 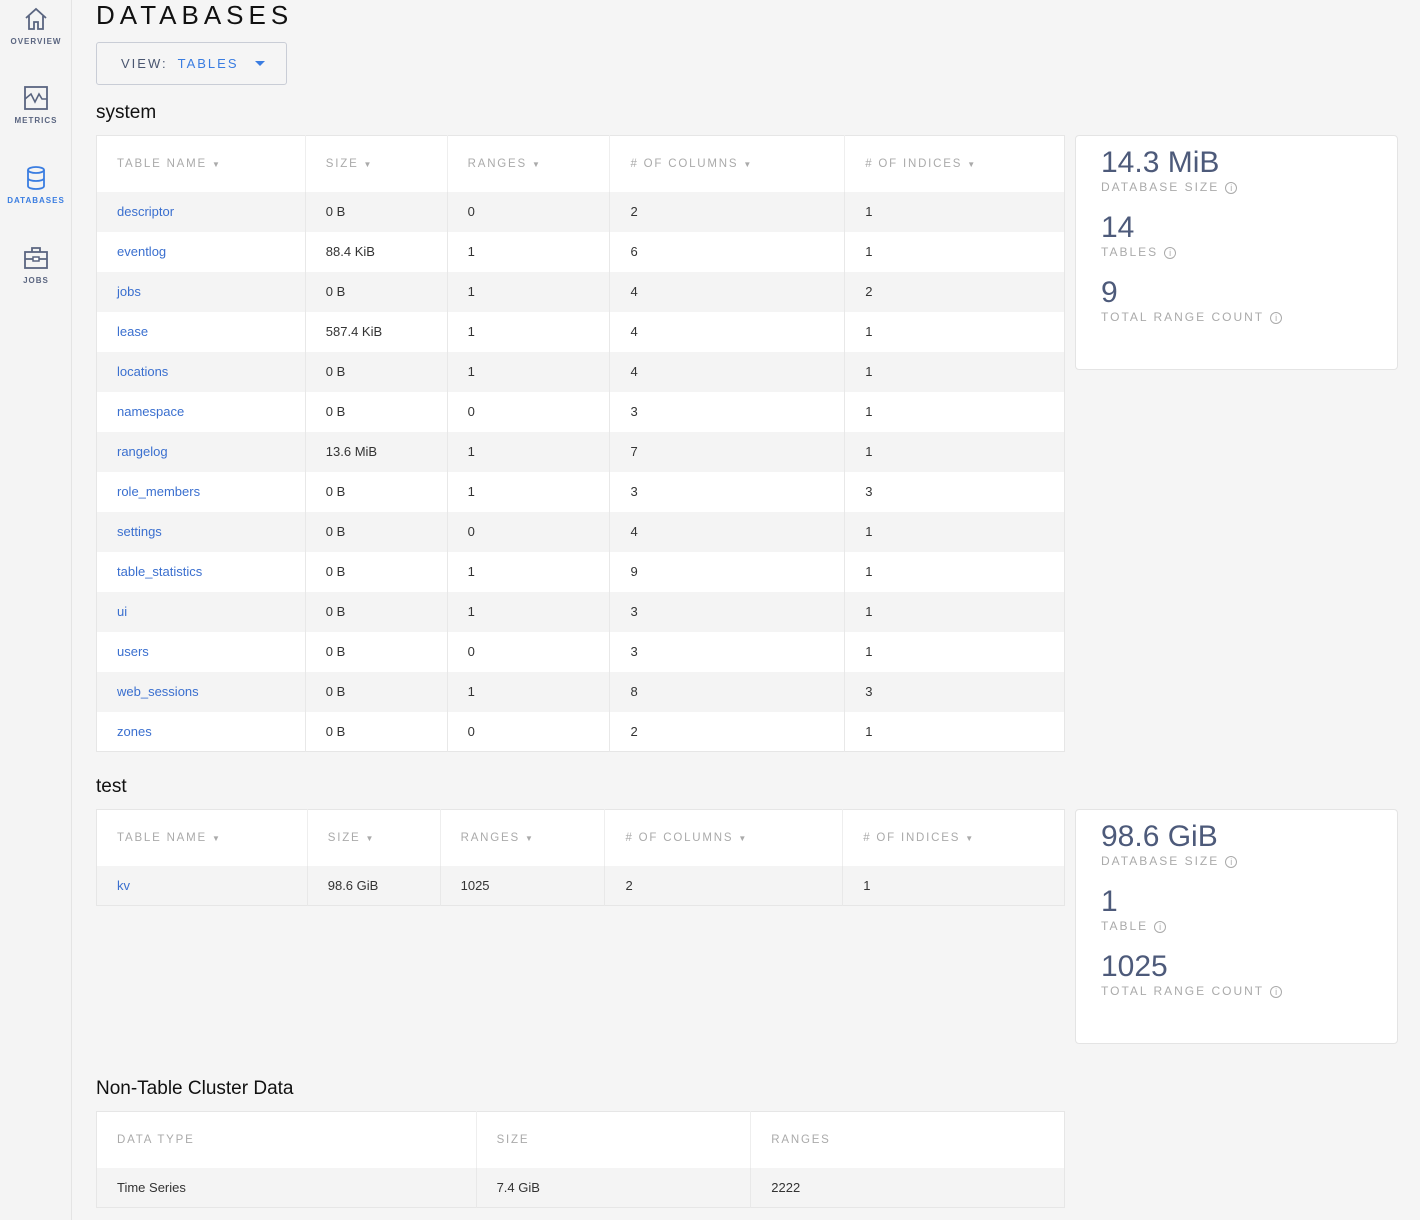 What do you see at coordinates (1183, 317) in the screenshot?
I see `stat-label: TOTAL RANGE COUNT` at bounding box center [1183, 317].